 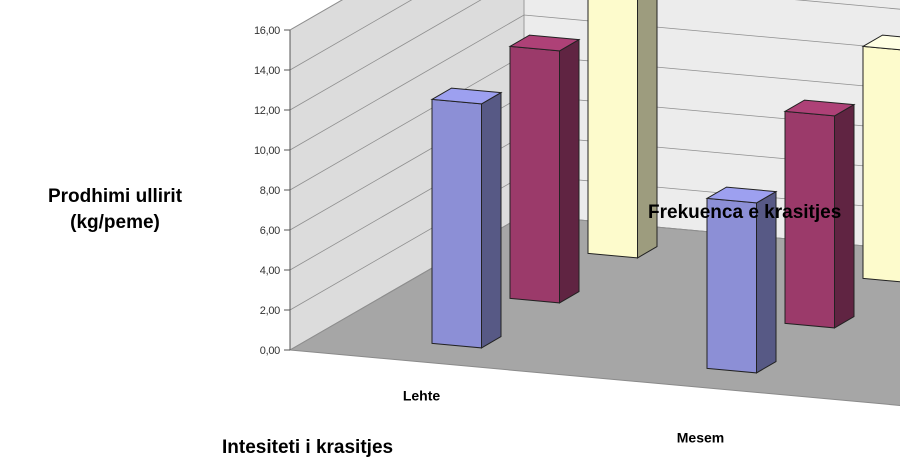 What do you see at coordinates (267, 151) in the screenshot?
I see `y-tick-label: 10,00` at bounding box center [267, 151].